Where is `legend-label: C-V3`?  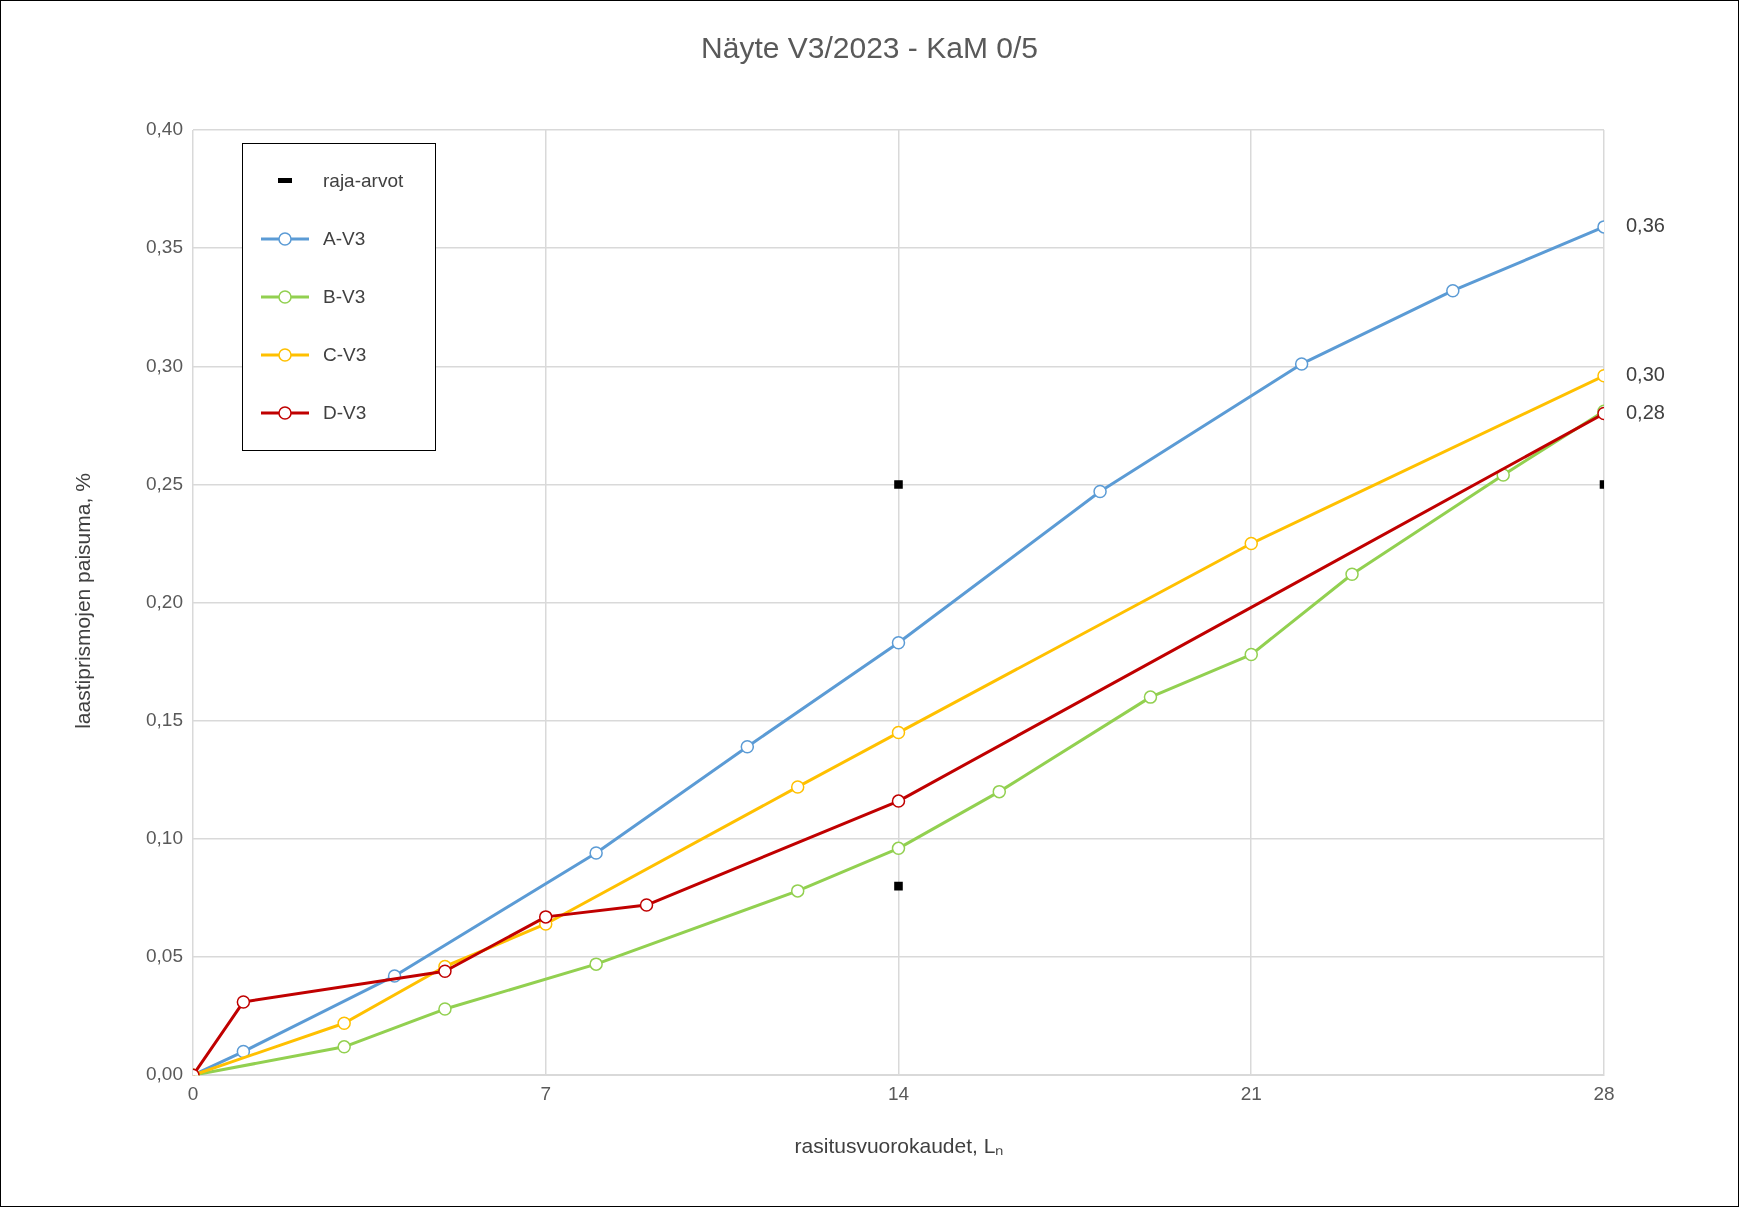 legend-label: C-V3 is located at coordinates (345, 355).